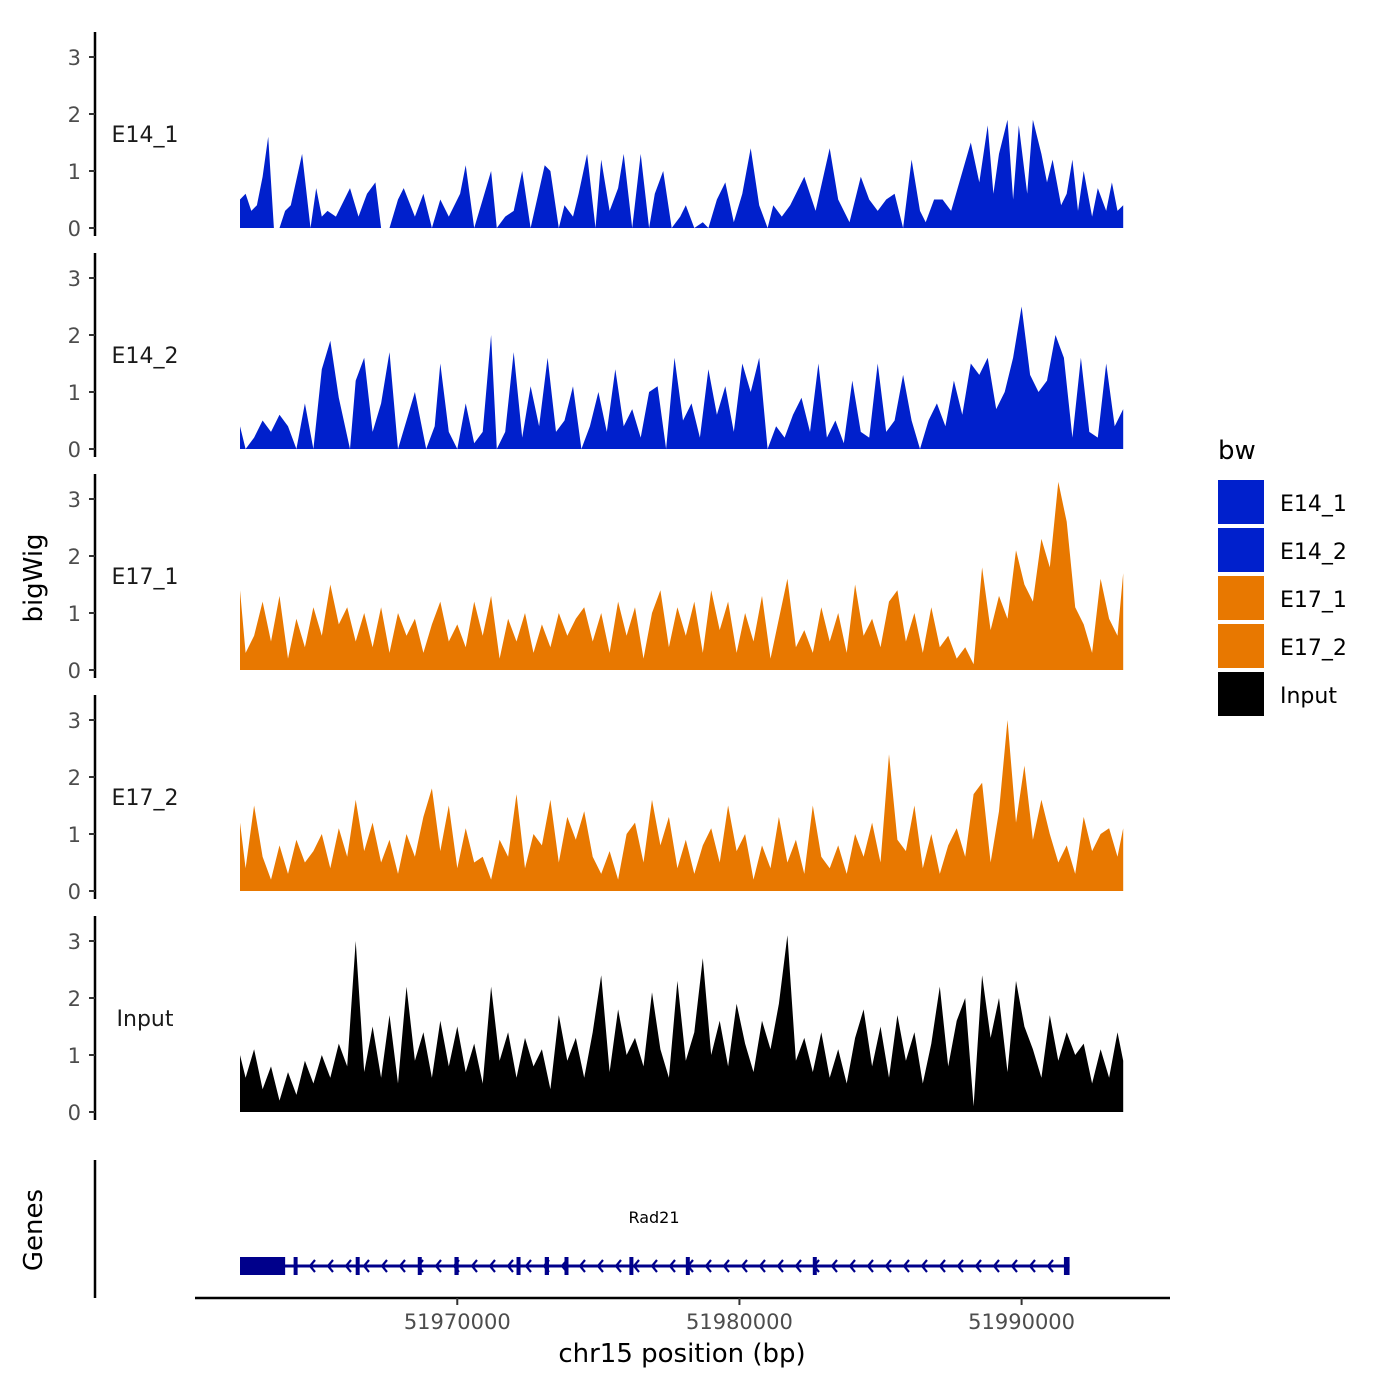 This screenshot has width=1400, height=1400. Describe the element at coordinates (1237, 451) in the screenshot. I see `legend-title: bw` at that location.